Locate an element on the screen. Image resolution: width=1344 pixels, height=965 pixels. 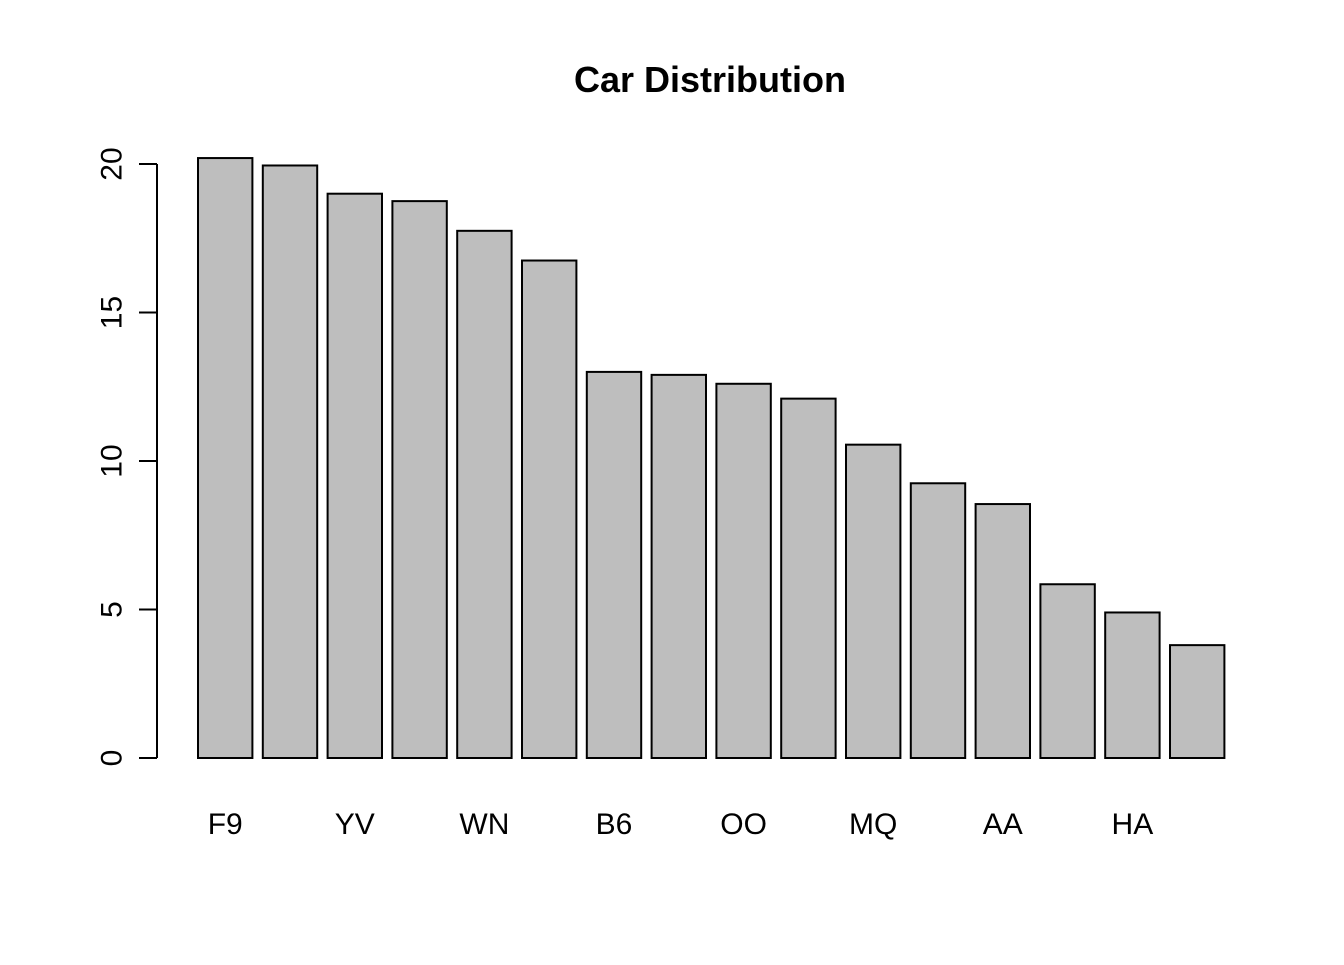
x-tick-label-F9: F9 is located at coordinates (225, 824).